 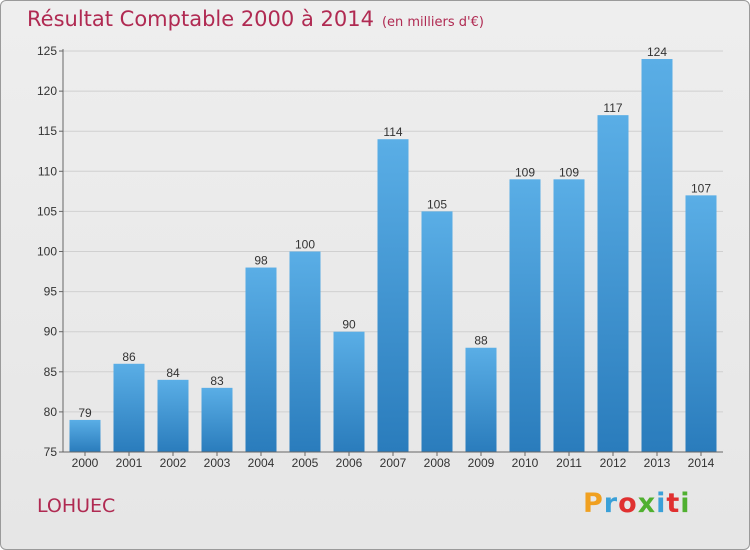 I want to click on y-tick-label: 120, so click(x=47, y=91).